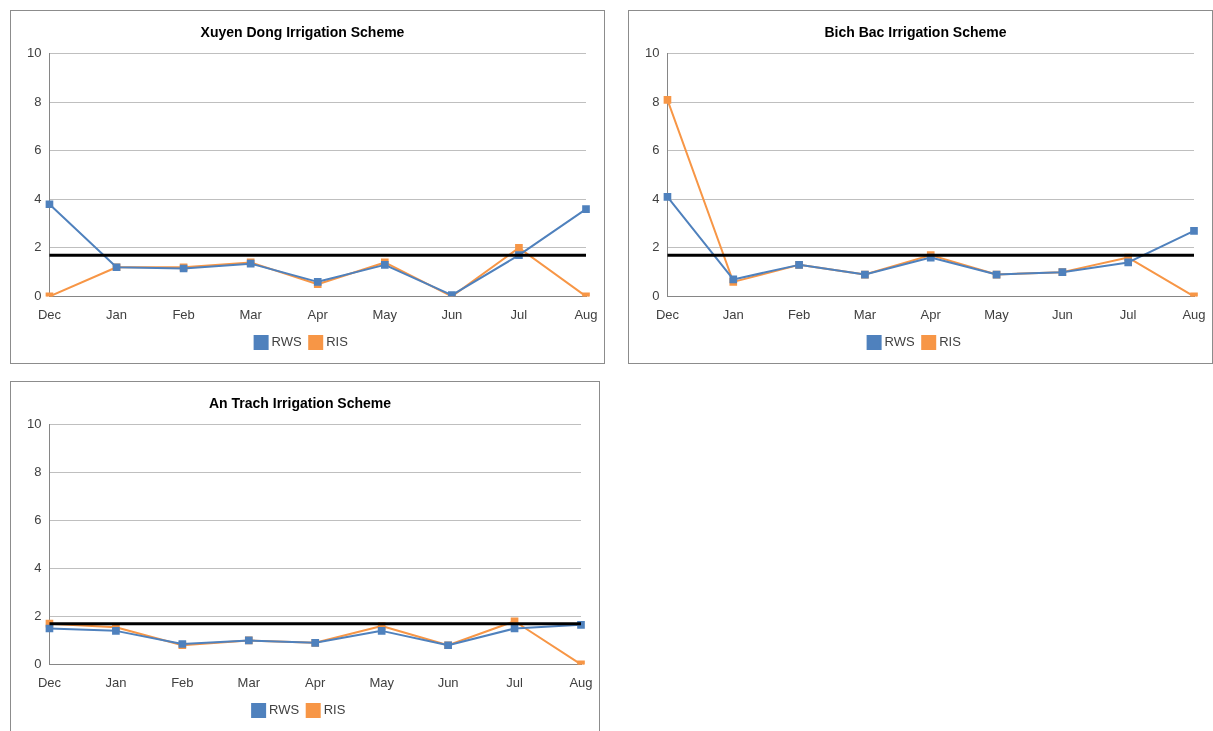  Describe the element at coordinates (300, 403) in the screenshot. I see `chart-title: An Trach Irrigation Scheme` at that location.